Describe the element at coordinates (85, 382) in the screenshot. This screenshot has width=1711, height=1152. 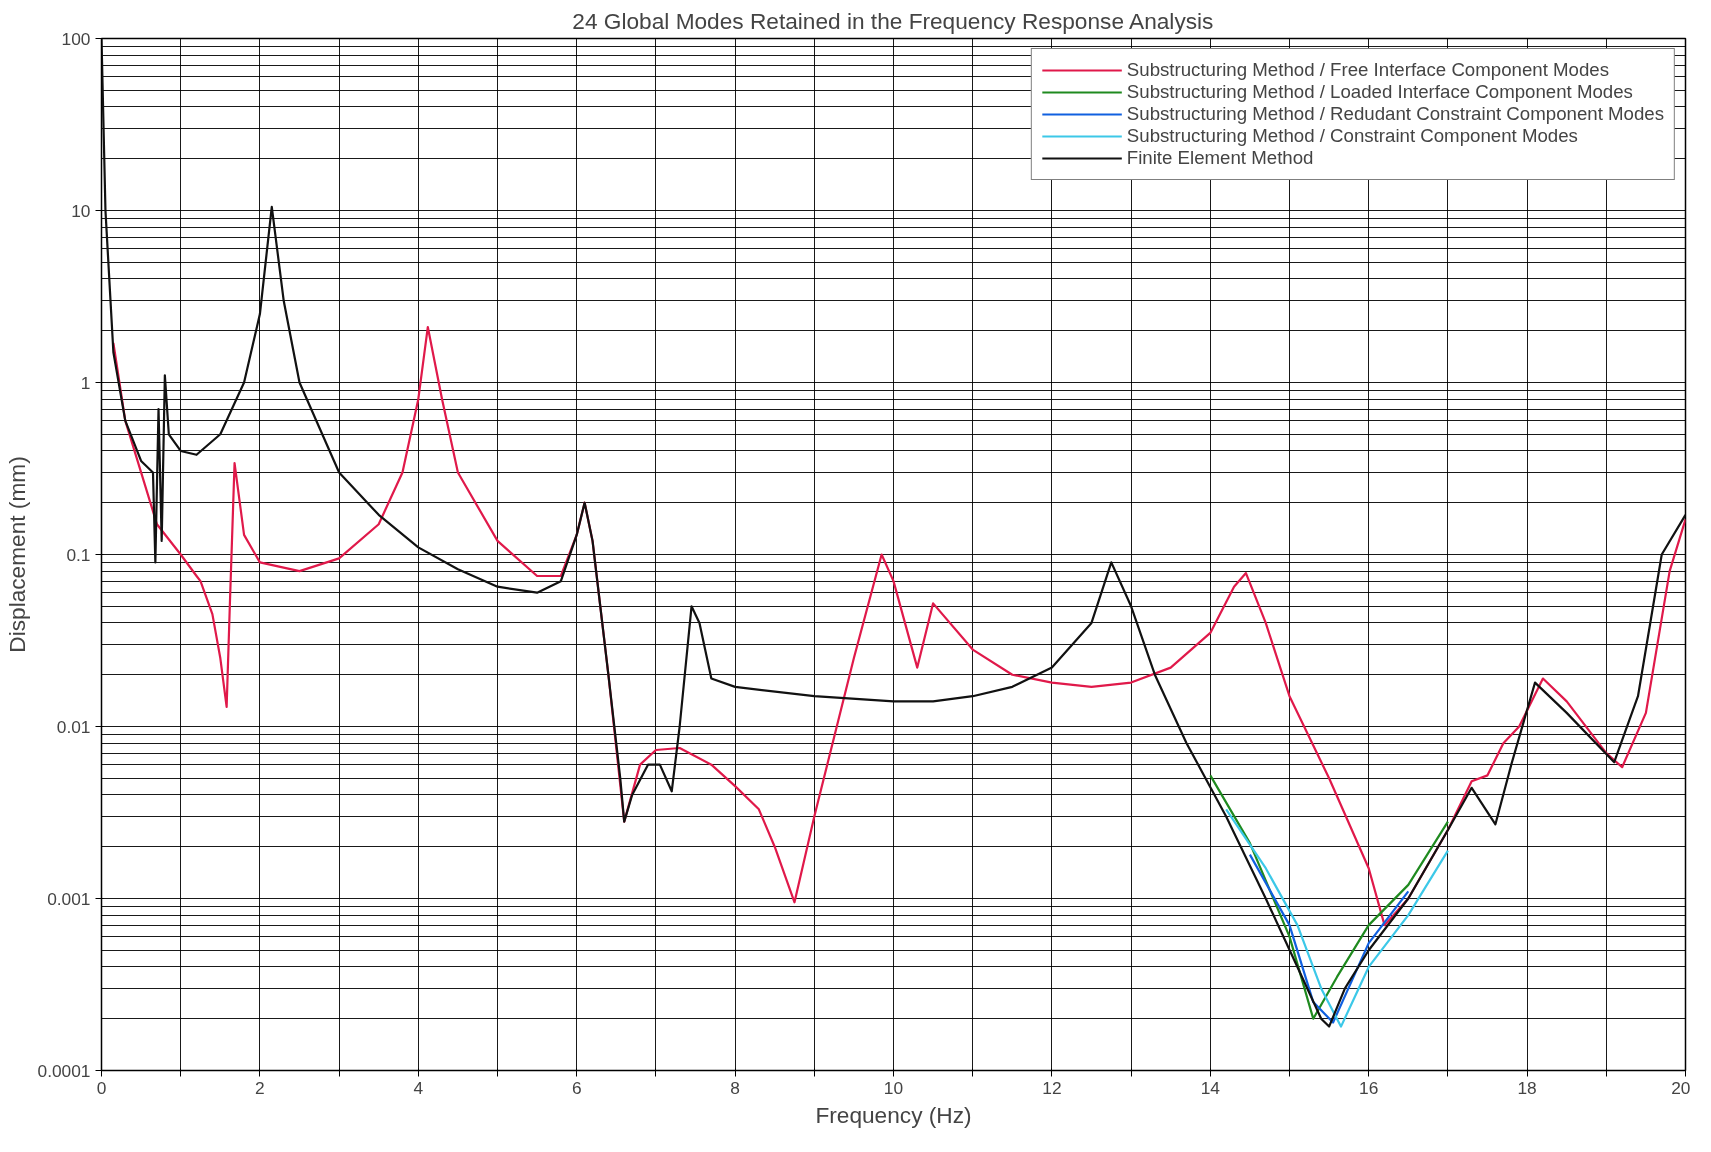
I see `y-tick-label: 1` at that location.